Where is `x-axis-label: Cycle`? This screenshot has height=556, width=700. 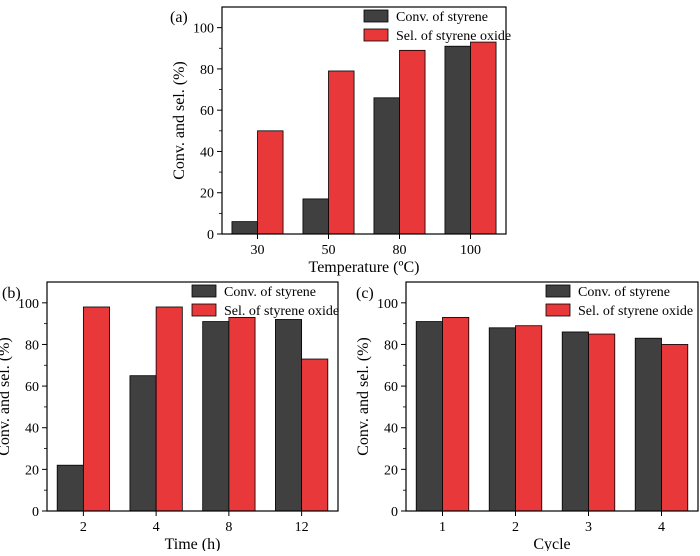 x-axis-label: Cycle is located at coordinates (551, 543).